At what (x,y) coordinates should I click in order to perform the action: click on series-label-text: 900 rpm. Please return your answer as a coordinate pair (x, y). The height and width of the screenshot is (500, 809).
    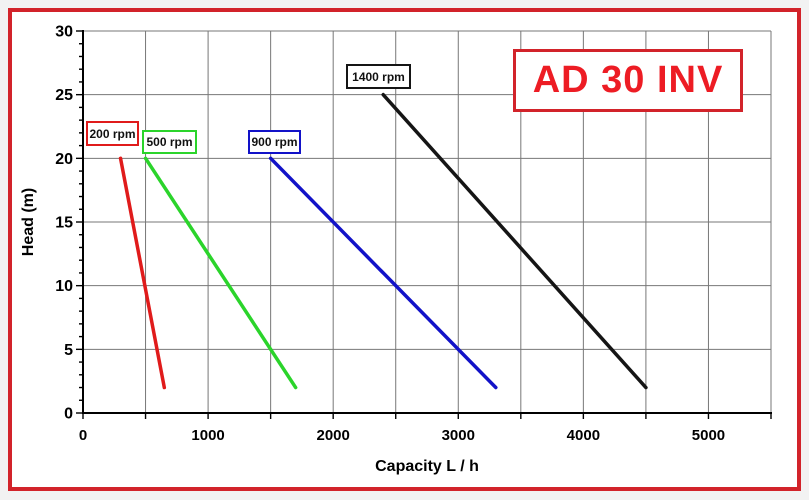
    Looking at the image, I should click on (274, 142).